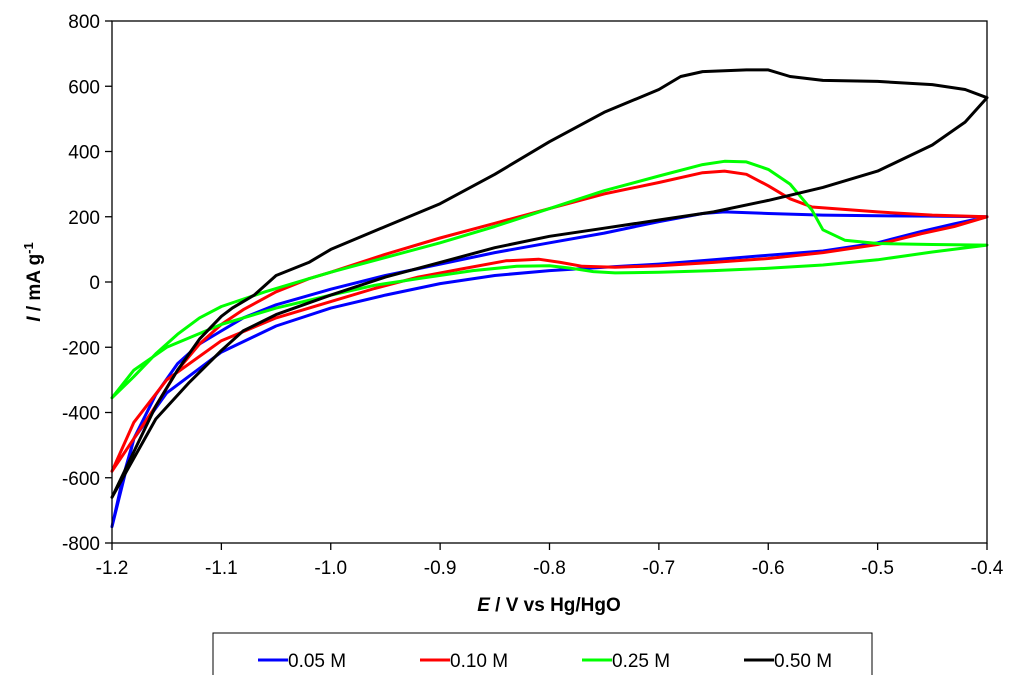 The width and height of the screenshot is (1012, 675). Describe the element at coordinates (81, 348) in the screenshot. I see `y-tick-label: -200` at that location.